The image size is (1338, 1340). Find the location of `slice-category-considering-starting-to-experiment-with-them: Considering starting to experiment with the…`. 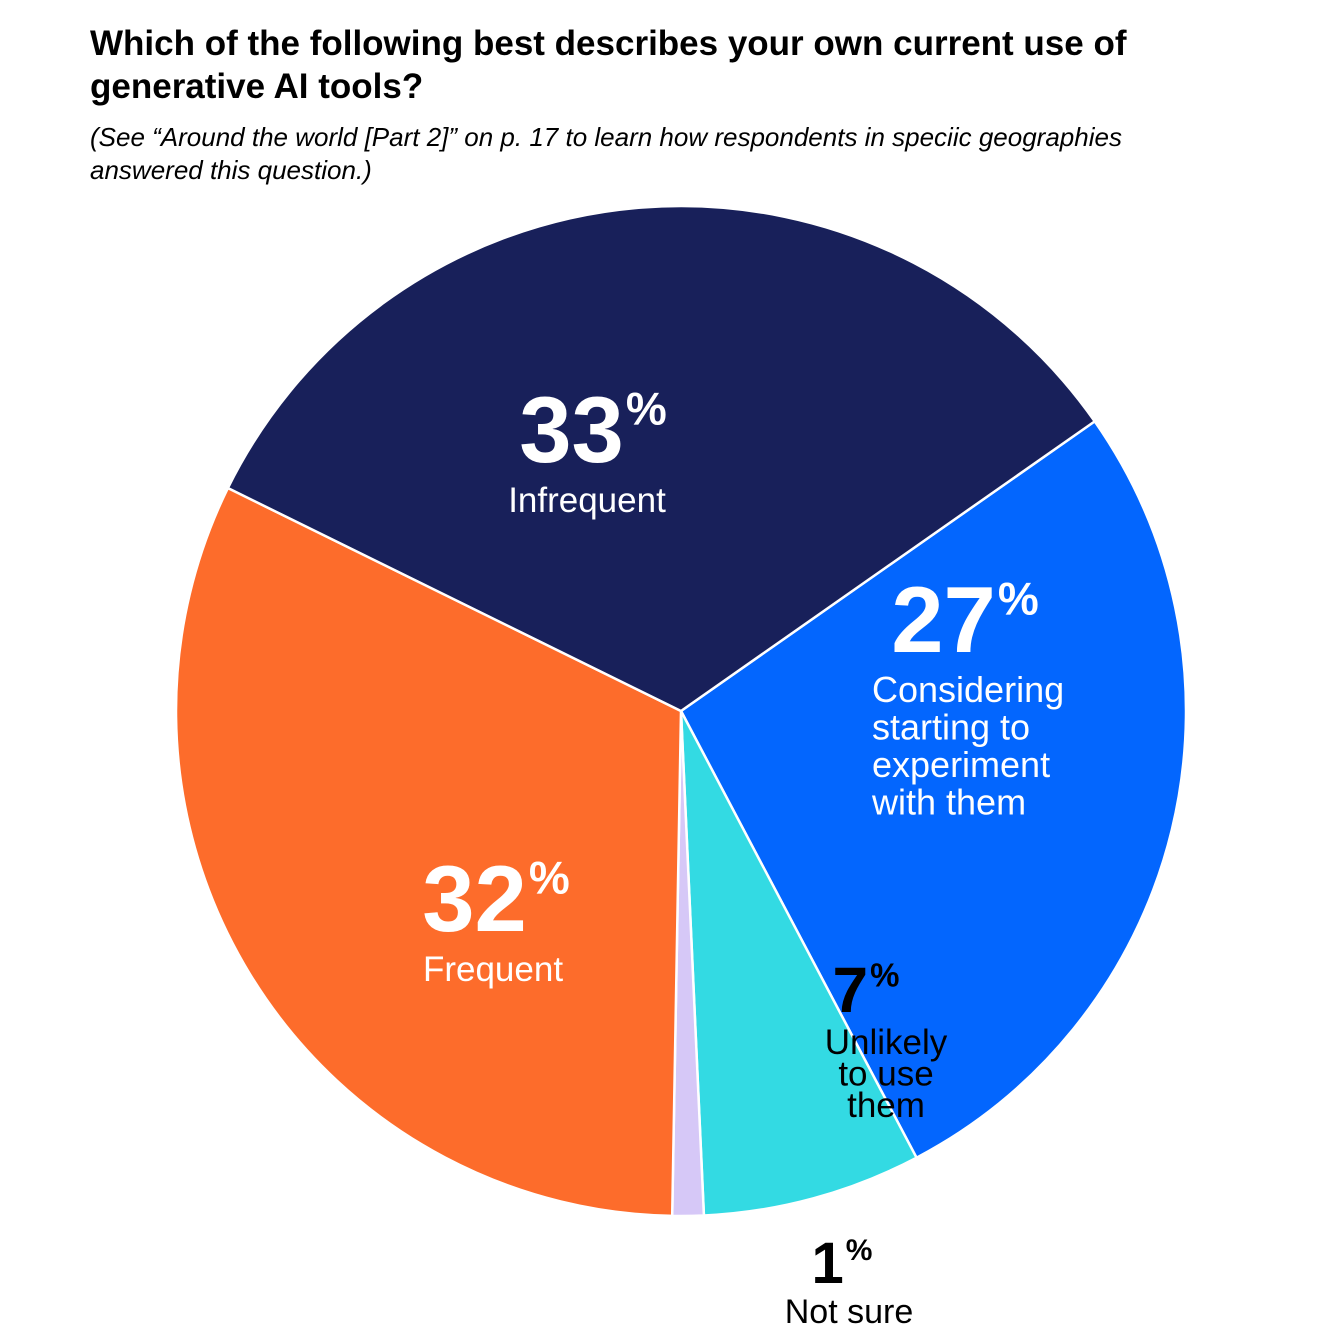

slice-category-considering-starting-to-experiment-with-them: Considering starting to experiment with the… is located at coordinates (967, 746).